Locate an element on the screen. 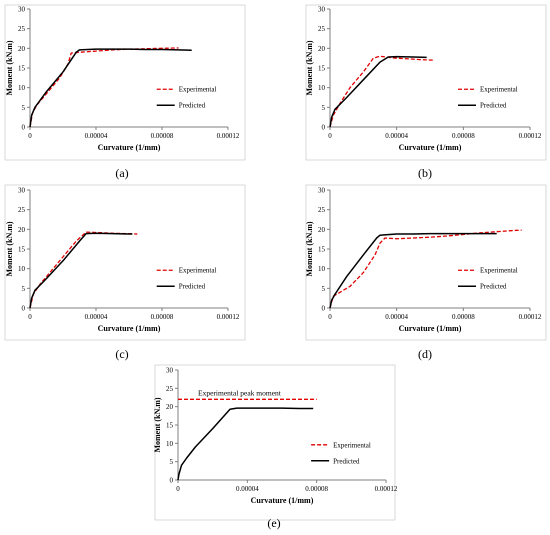 This screenshot has height=535, width=550. panel-caption: (c) is located at coordinates (121, 354).